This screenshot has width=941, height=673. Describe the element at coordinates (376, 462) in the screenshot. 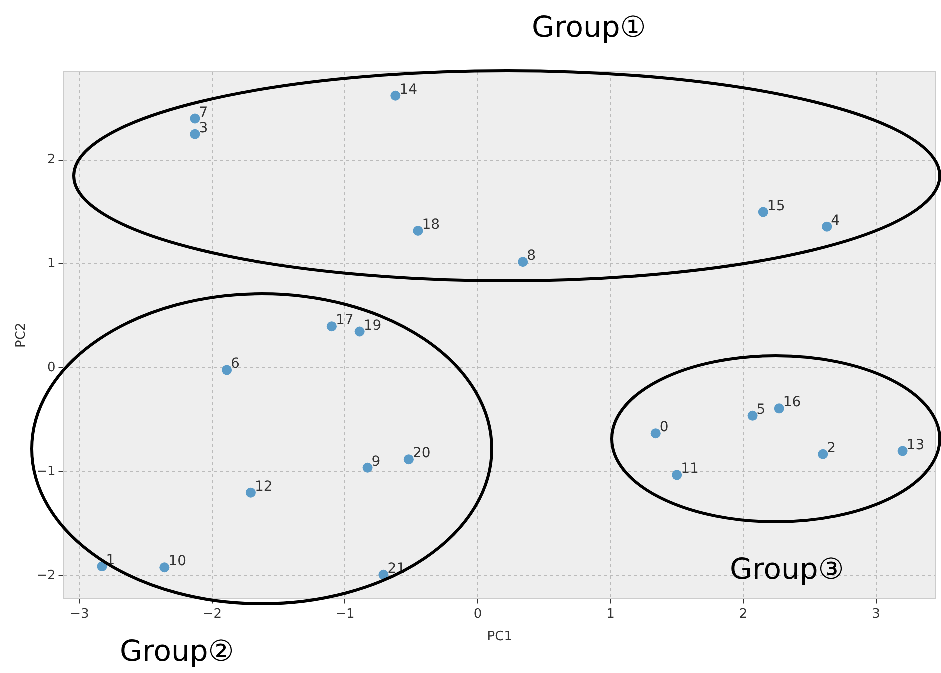

I see `annotation: 9` at that location.